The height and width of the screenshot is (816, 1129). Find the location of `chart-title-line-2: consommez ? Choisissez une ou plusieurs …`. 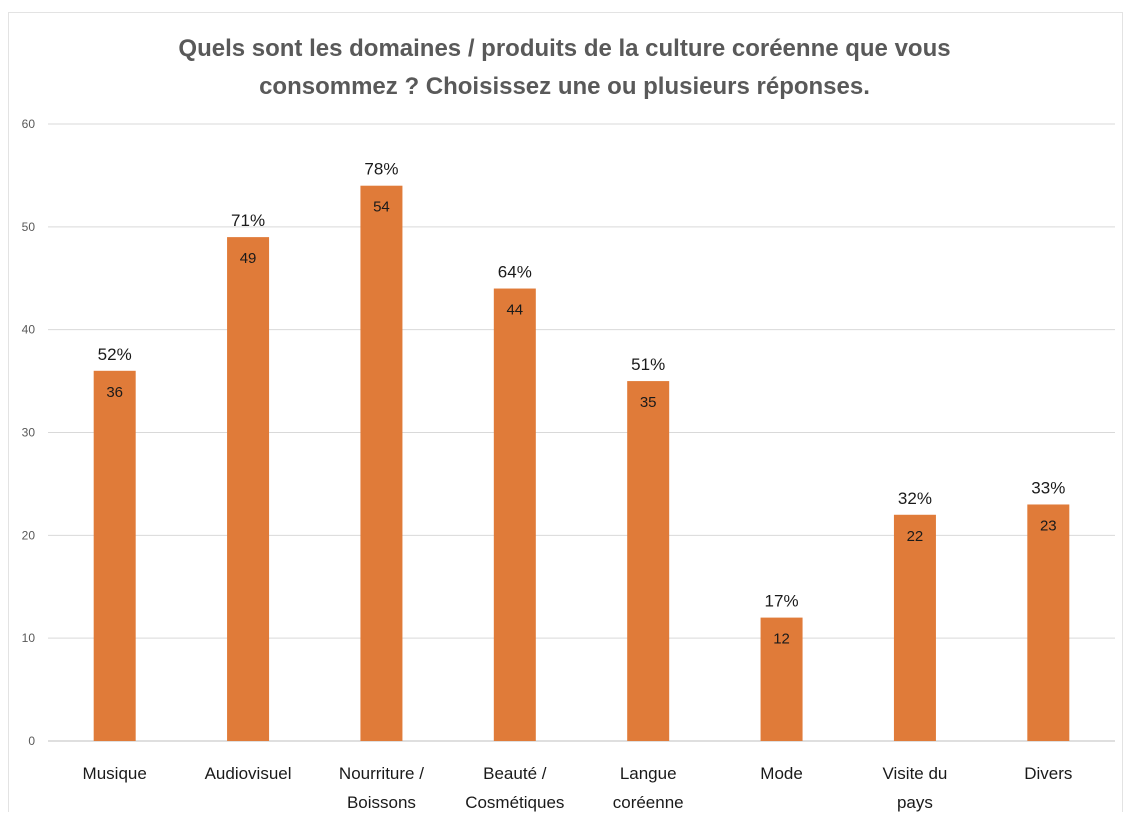

chart-title-line-2: consommez ? Choisissez une ou plusieurs … is located at coordinates (564, 86).